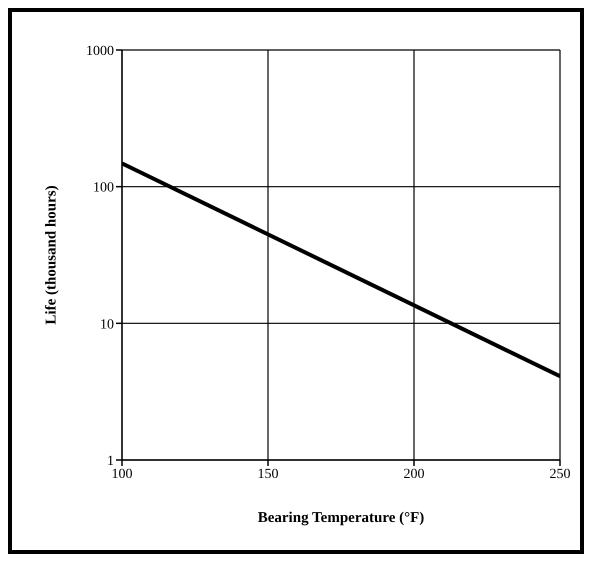 This screenshot has width=600, height=570. What do you see at coordinates (110, 461) in the screenshot?
I see `y-tick-label: 1` at bounding box center [110, 461].